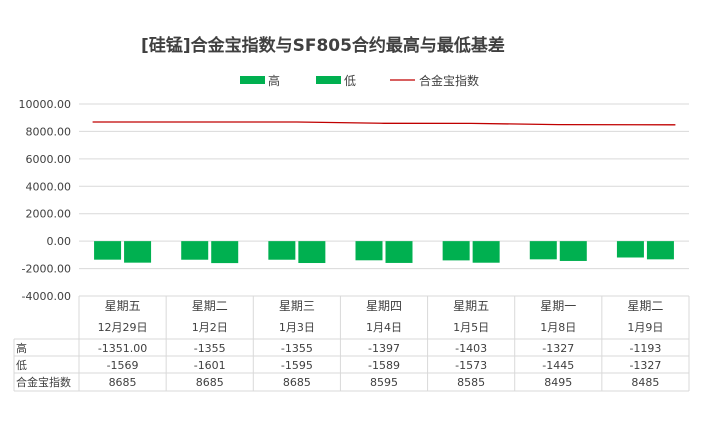 This screenshot has width=704, height=427. Describe the element at coordinates (274, 80) in the screenshot. I see `legend-label-1: 高` at that location.